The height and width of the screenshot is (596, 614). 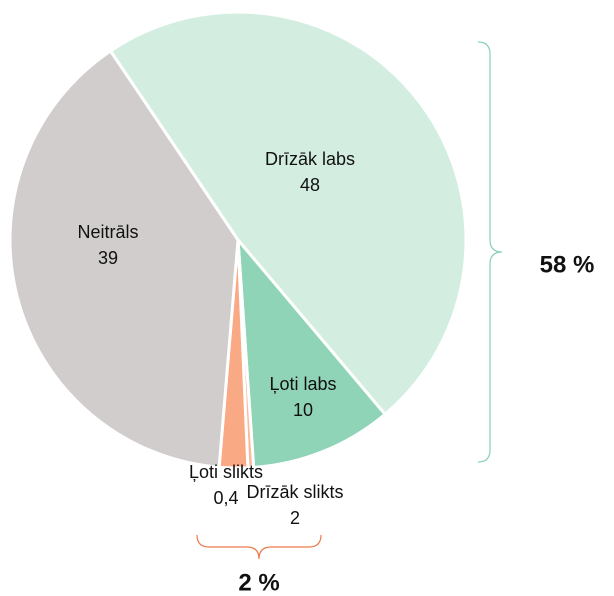 What do you see at coordinates (108, 258) in the screenshot?
I see `slice-value: 39` at bounding box center [108, 258].